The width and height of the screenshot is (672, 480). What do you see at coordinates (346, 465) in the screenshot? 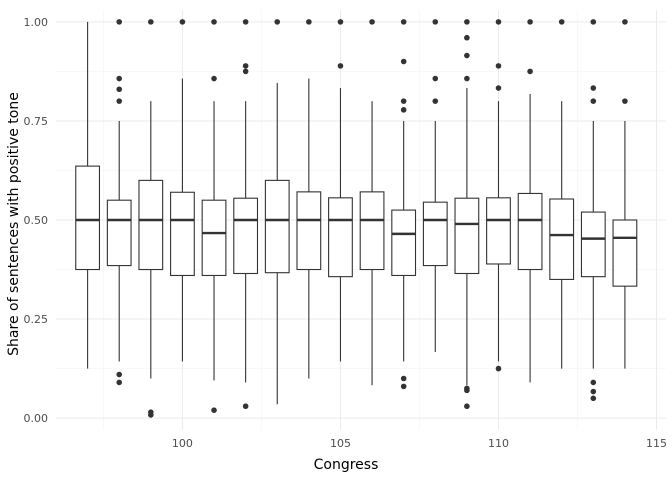
I see `x-axis-title: Congress` at bounding box center [346, 465].